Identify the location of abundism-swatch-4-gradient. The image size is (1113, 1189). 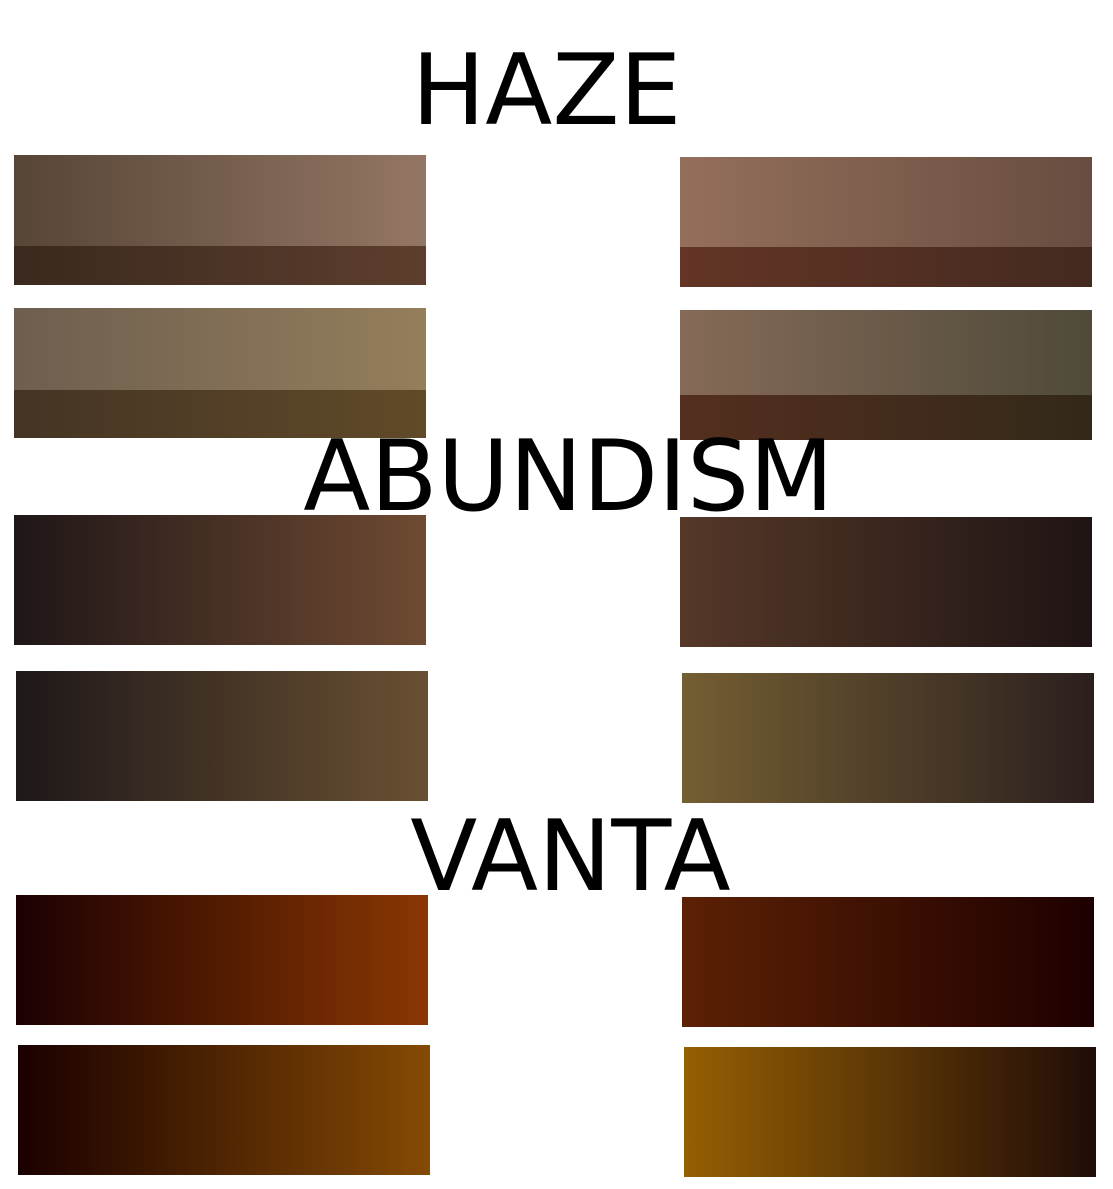
(888, 738).